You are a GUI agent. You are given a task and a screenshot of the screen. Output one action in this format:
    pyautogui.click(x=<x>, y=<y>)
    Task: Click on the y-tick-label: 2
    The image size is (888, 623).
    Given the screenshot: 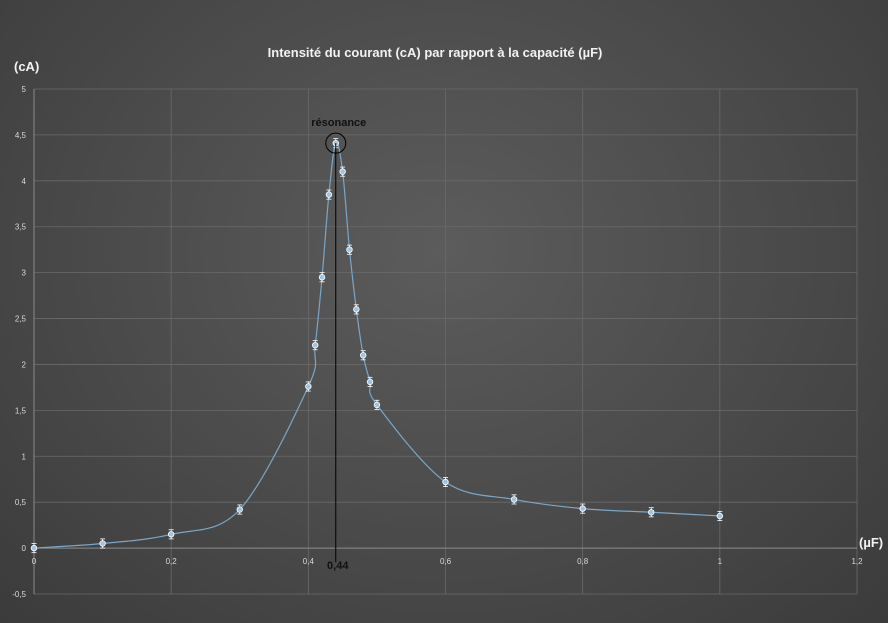 What is the action you would take?
    pyautogui.click(x=24, y=364)
    